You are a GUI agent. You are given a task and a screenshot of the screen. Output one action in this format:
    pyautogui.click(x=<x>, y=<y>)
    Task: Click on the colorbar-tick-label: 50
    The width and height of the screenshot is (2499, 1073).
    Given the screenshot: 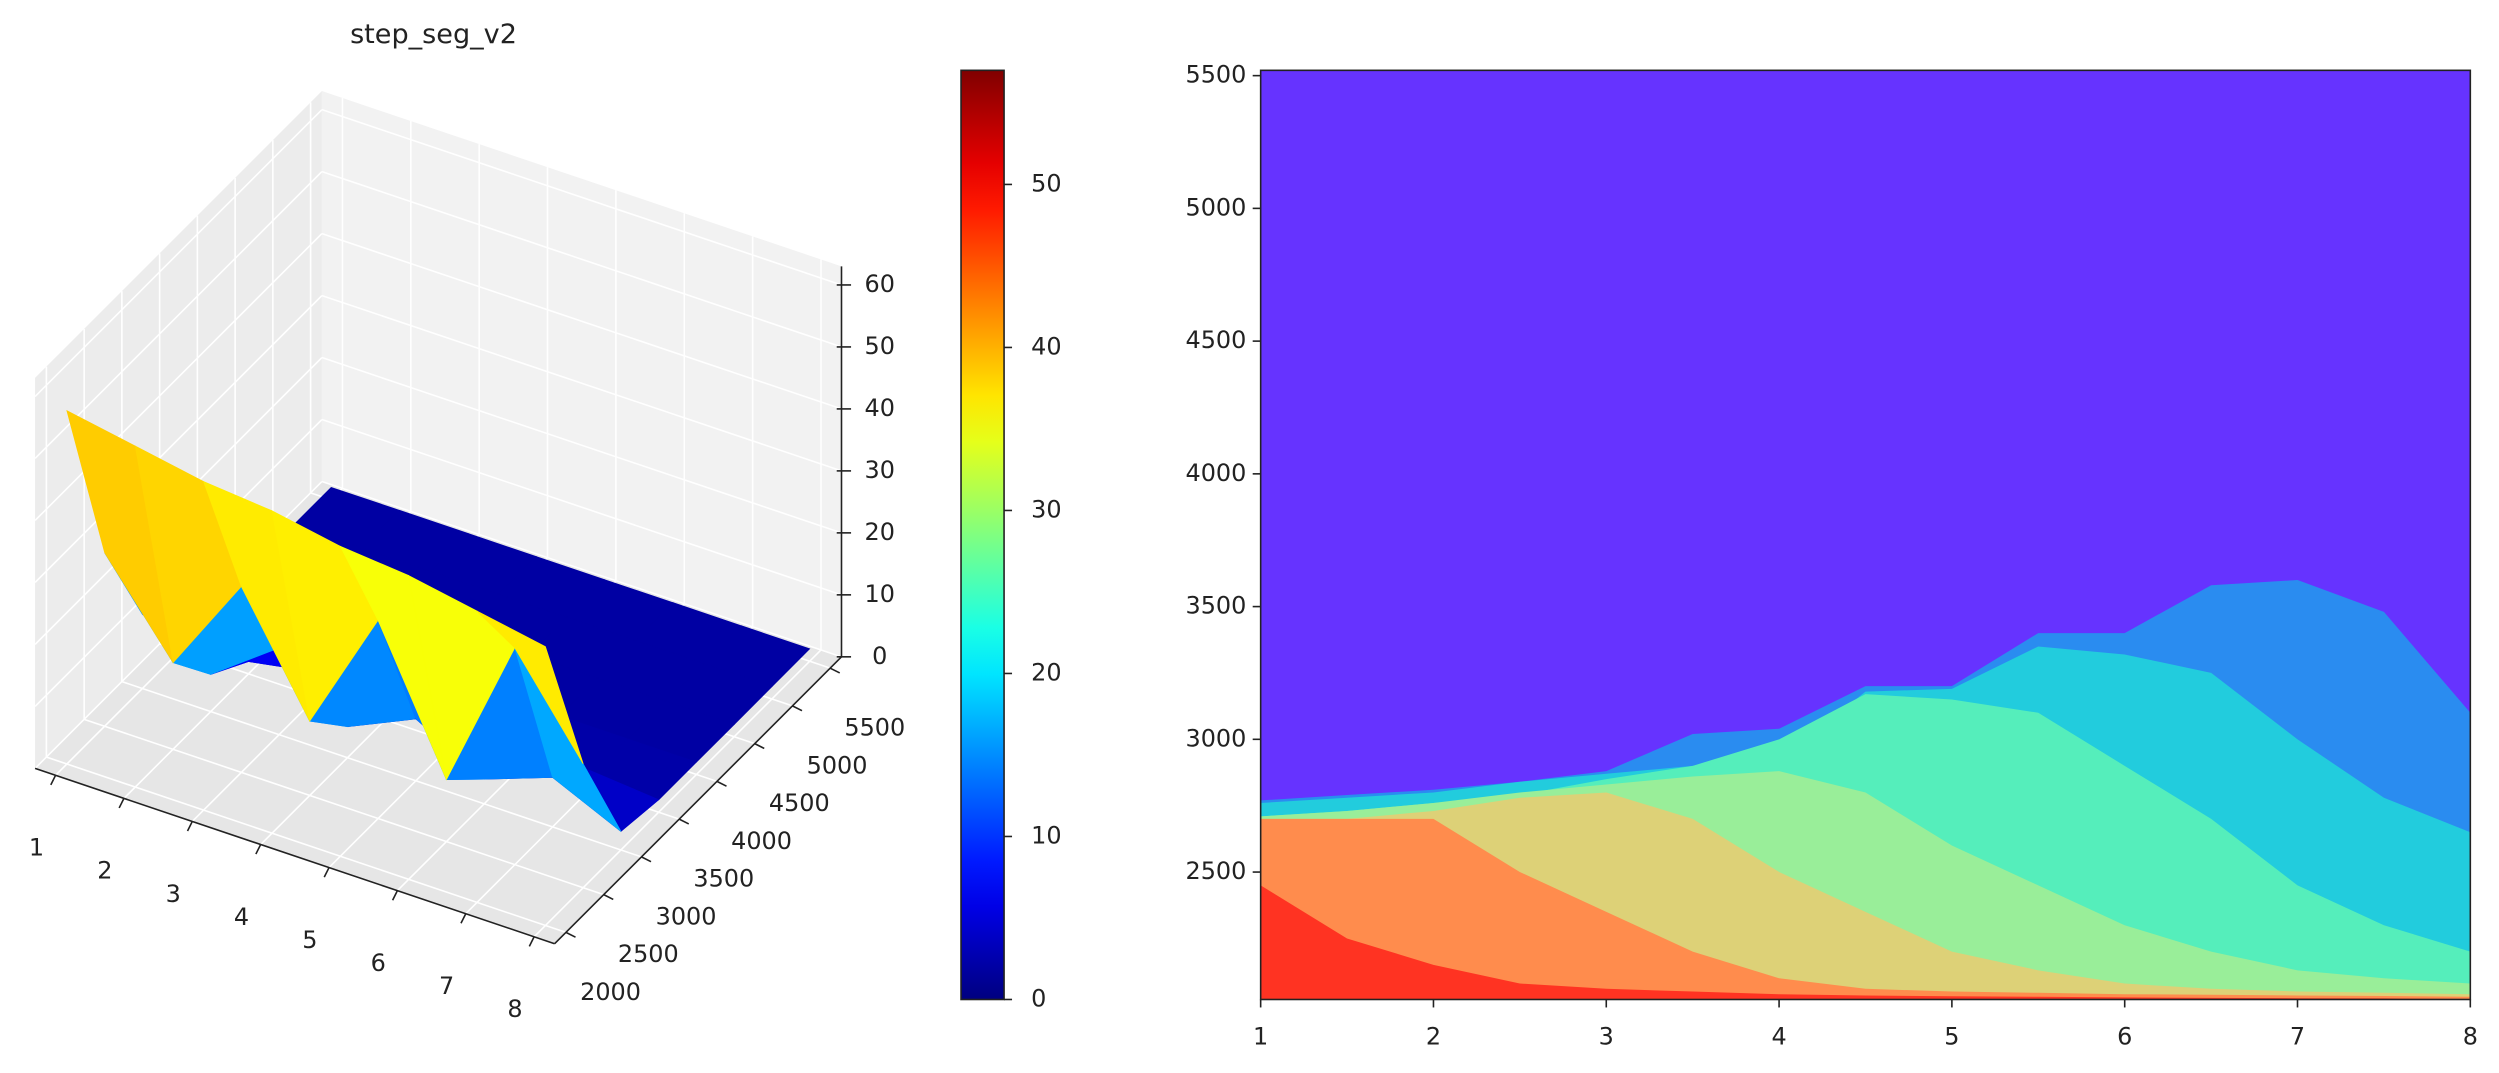 What is the action you would take?
    pyautogui.click(x=1046, y=183)
    